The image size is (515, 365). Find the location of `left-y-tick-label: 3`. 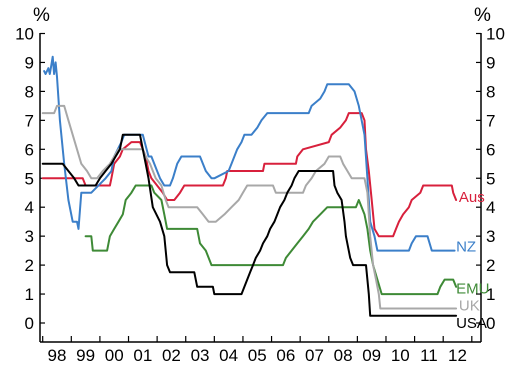

left-y-tick-label: 3 is located at coordinates (29, 236).